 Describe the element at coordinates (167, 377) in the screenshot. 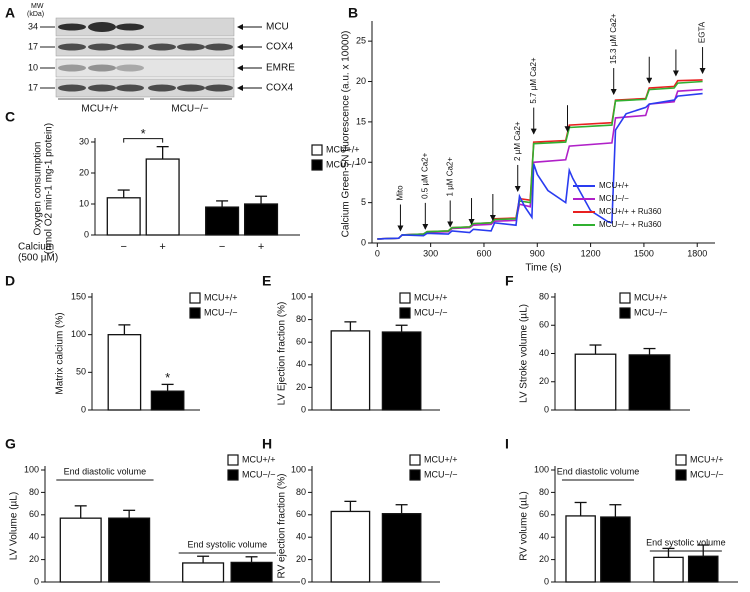

I see `significance-label: *` at that location.